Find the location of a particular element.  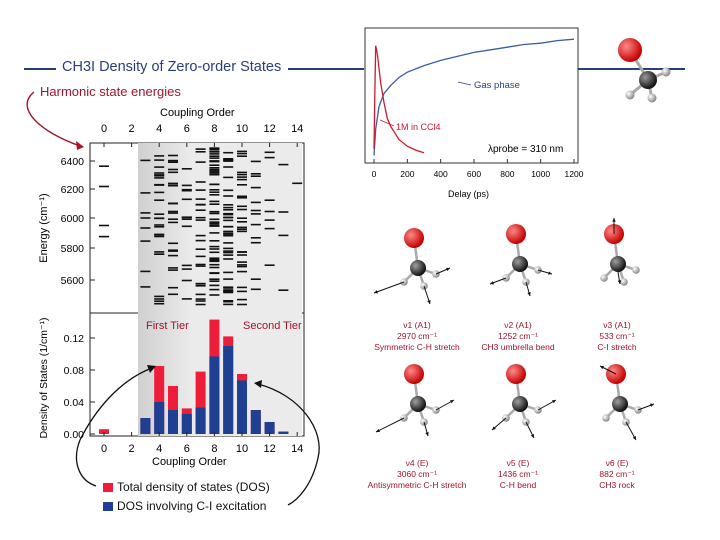

dos-xtick-label: 12 is located at coordinates (269, 449).